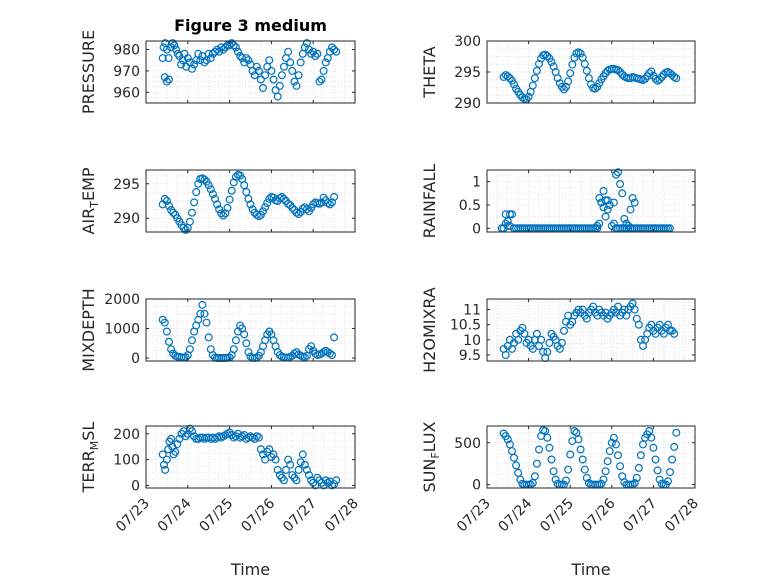 The width and height of the screenshot is (778, 583). What do you see at coordinates (474, 516) in the screenshot?
I see `x-tick-label: 07/23` at bounding box center [474, 516].